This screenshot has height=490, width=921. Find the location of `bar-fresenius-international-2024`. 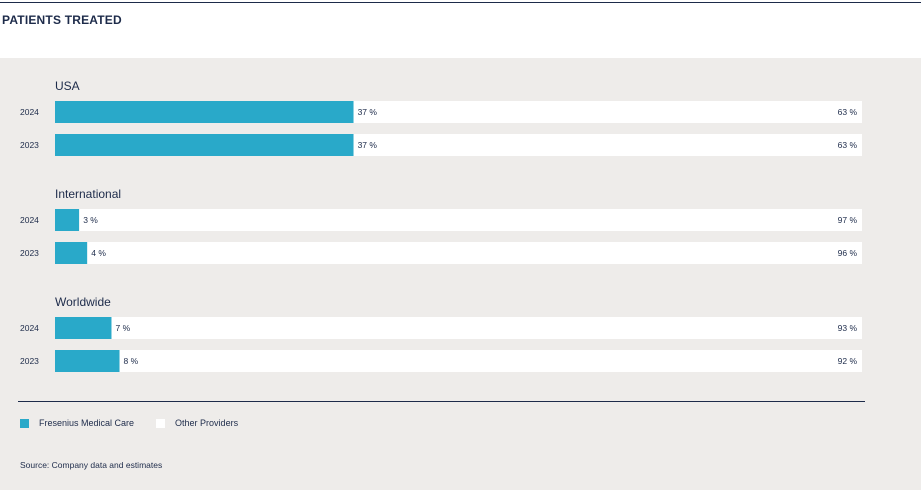

bar-fresenius-international-2024 is located at coordinates (67, 220).